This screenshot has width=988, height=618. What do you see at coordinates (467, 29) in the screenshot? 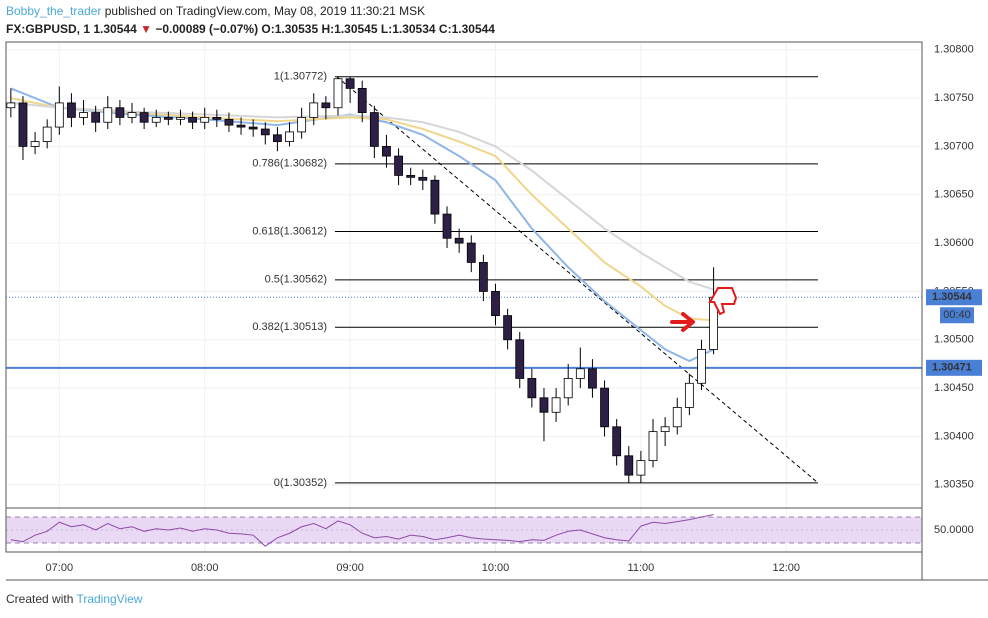
I see `close: C:1.30544` at bounding box center [467, 29].